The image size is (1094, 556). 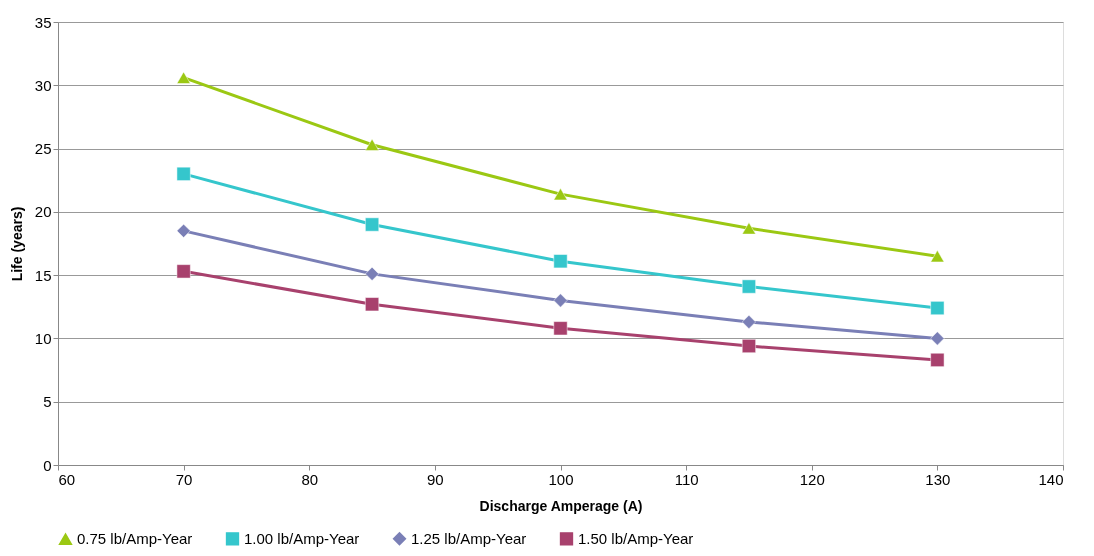 What do you see at coordinates (310, 479) in the screenshot?
I see `x-tick-label: 80` at bounding box center [310, 479].